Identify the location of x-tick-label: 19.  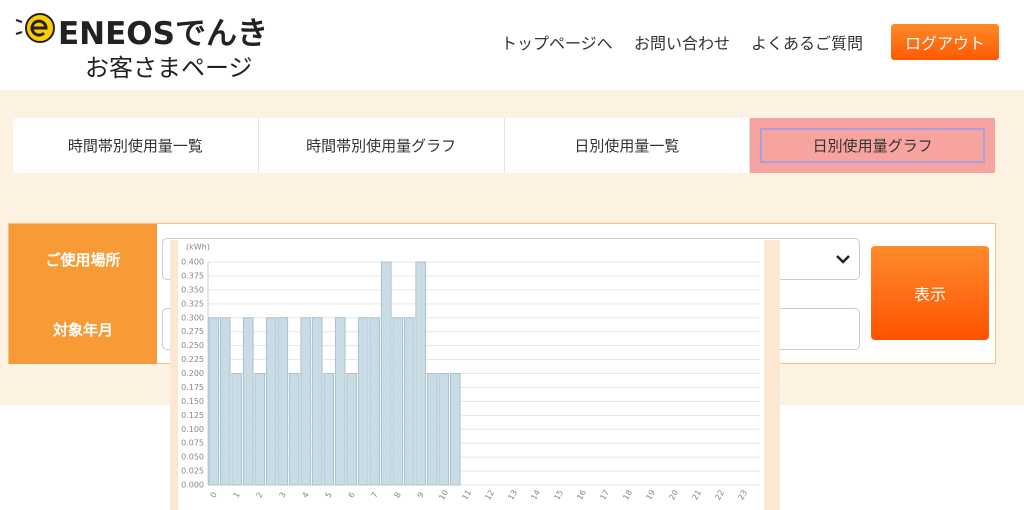
(650, 494).